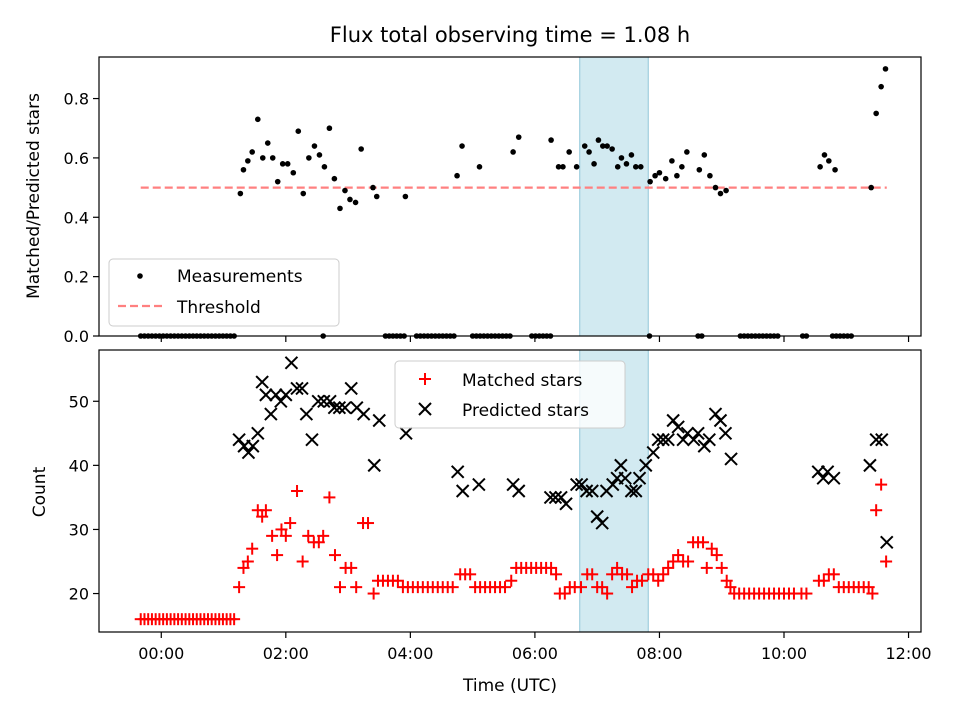 The width and height of the screenshot is (960, 720). Describe the element at coordinates (76, 336) in the screenshot. I see `top-y-tick-label: 0.0` at that location.